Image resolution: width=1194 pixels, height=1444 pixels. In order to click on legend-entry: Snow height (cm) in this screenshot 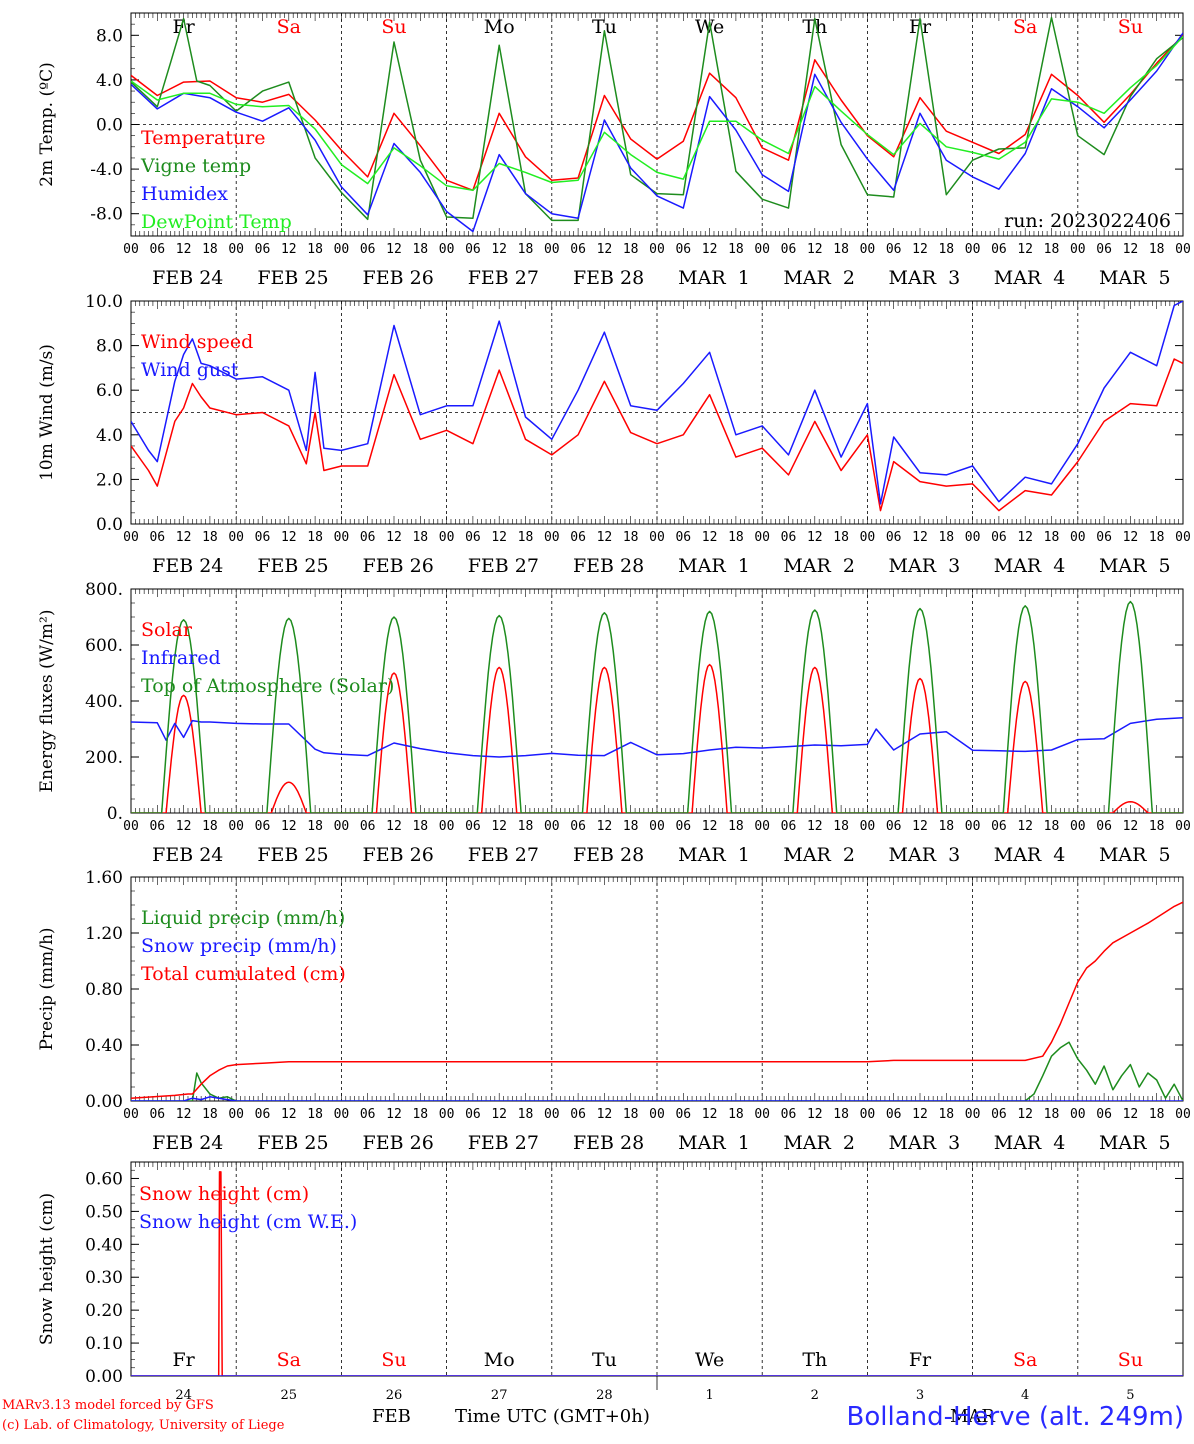, I will do `click(224, 1194)`.